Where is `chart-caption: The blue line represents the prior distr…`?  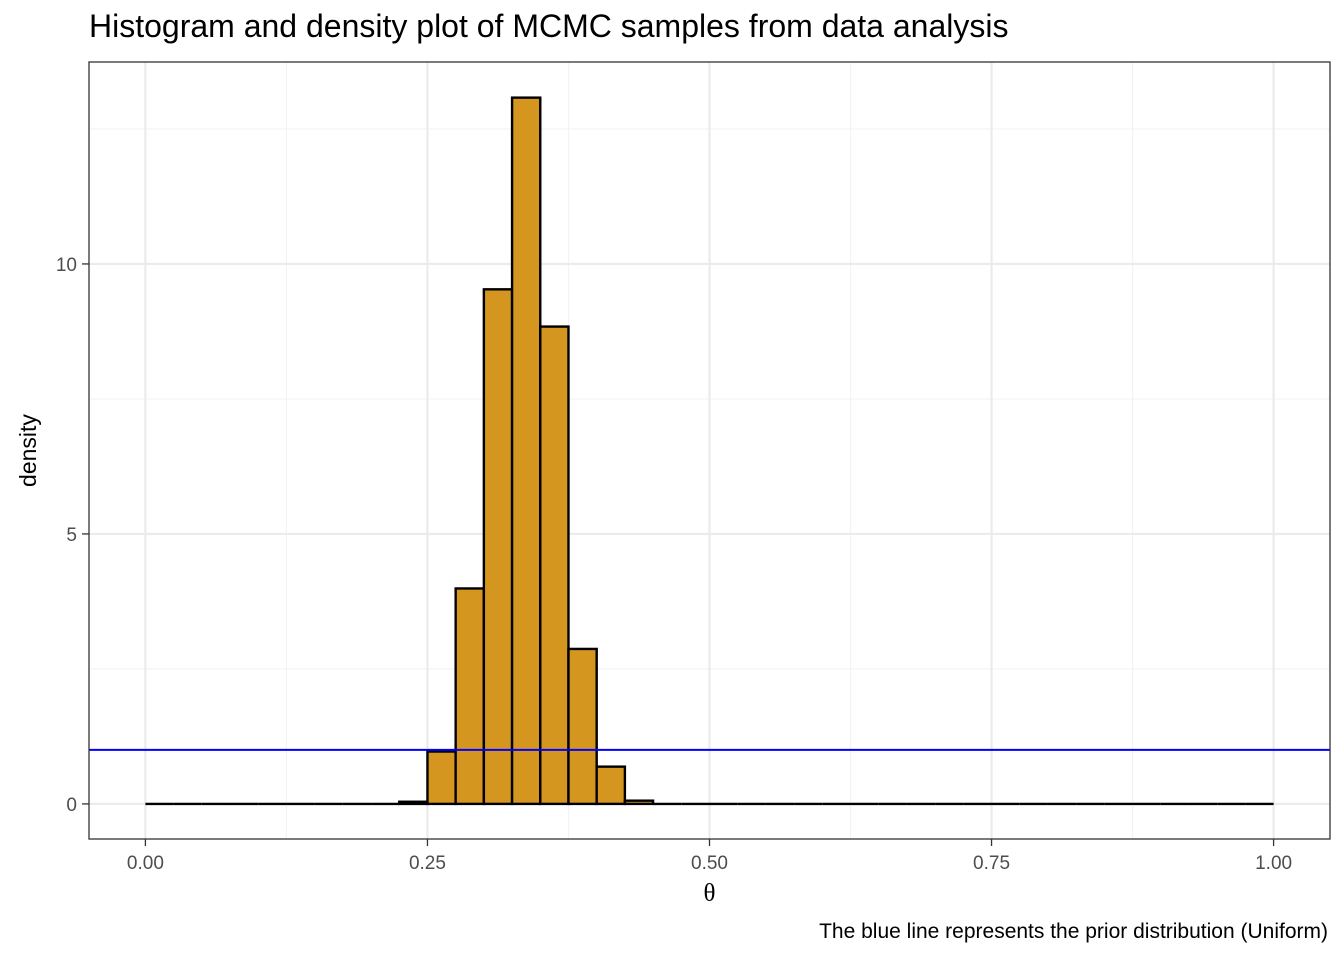
chart-caption: The blue line represents the prior distr… is located at coordinates (1073, 931).